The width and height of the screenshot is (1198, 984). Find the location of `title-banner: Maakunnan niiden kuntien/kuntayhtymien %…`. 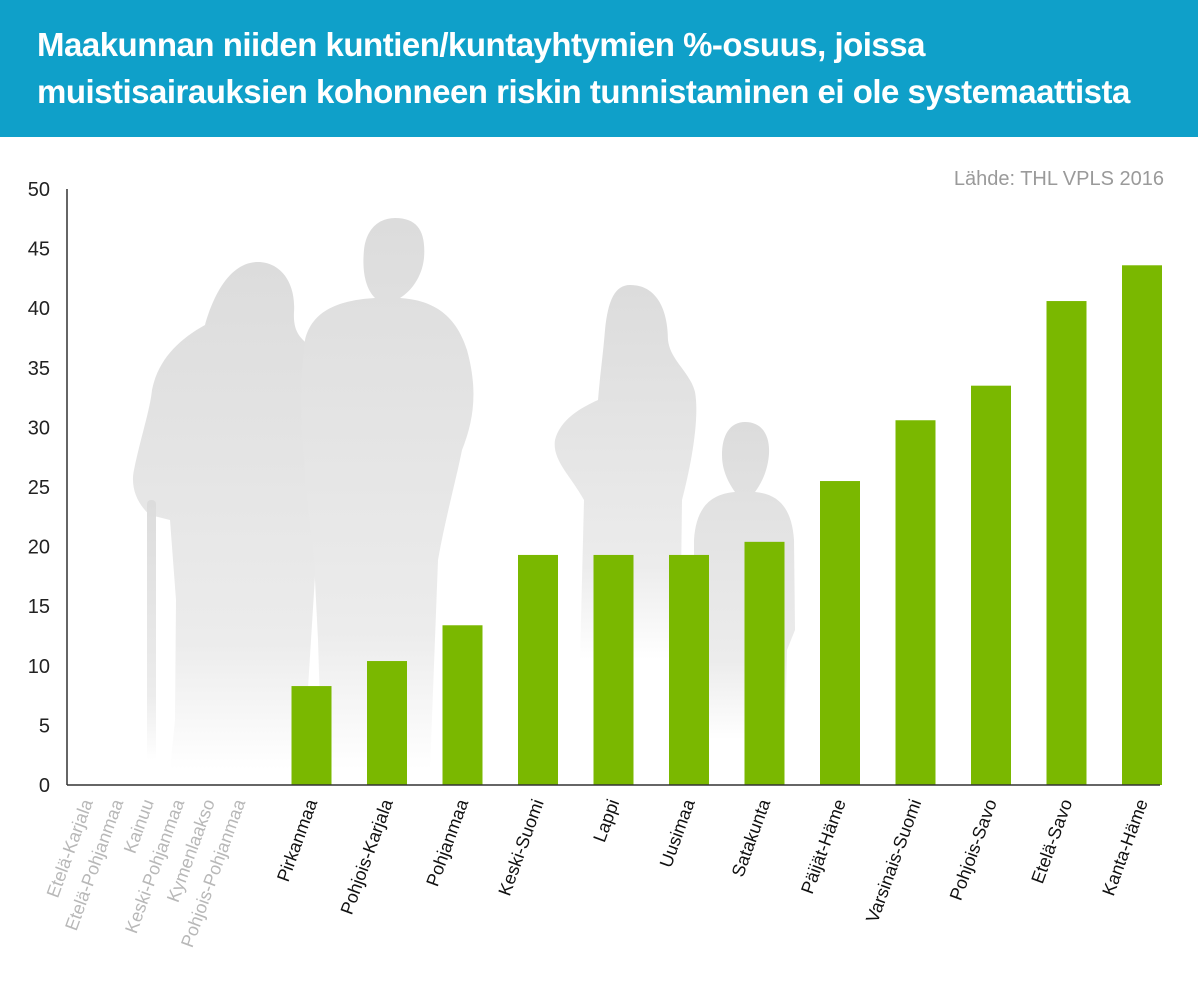

title-banner: Maakunnan niiden kuntien/kuntayhtymien %… is located at coordinates (599, 68).